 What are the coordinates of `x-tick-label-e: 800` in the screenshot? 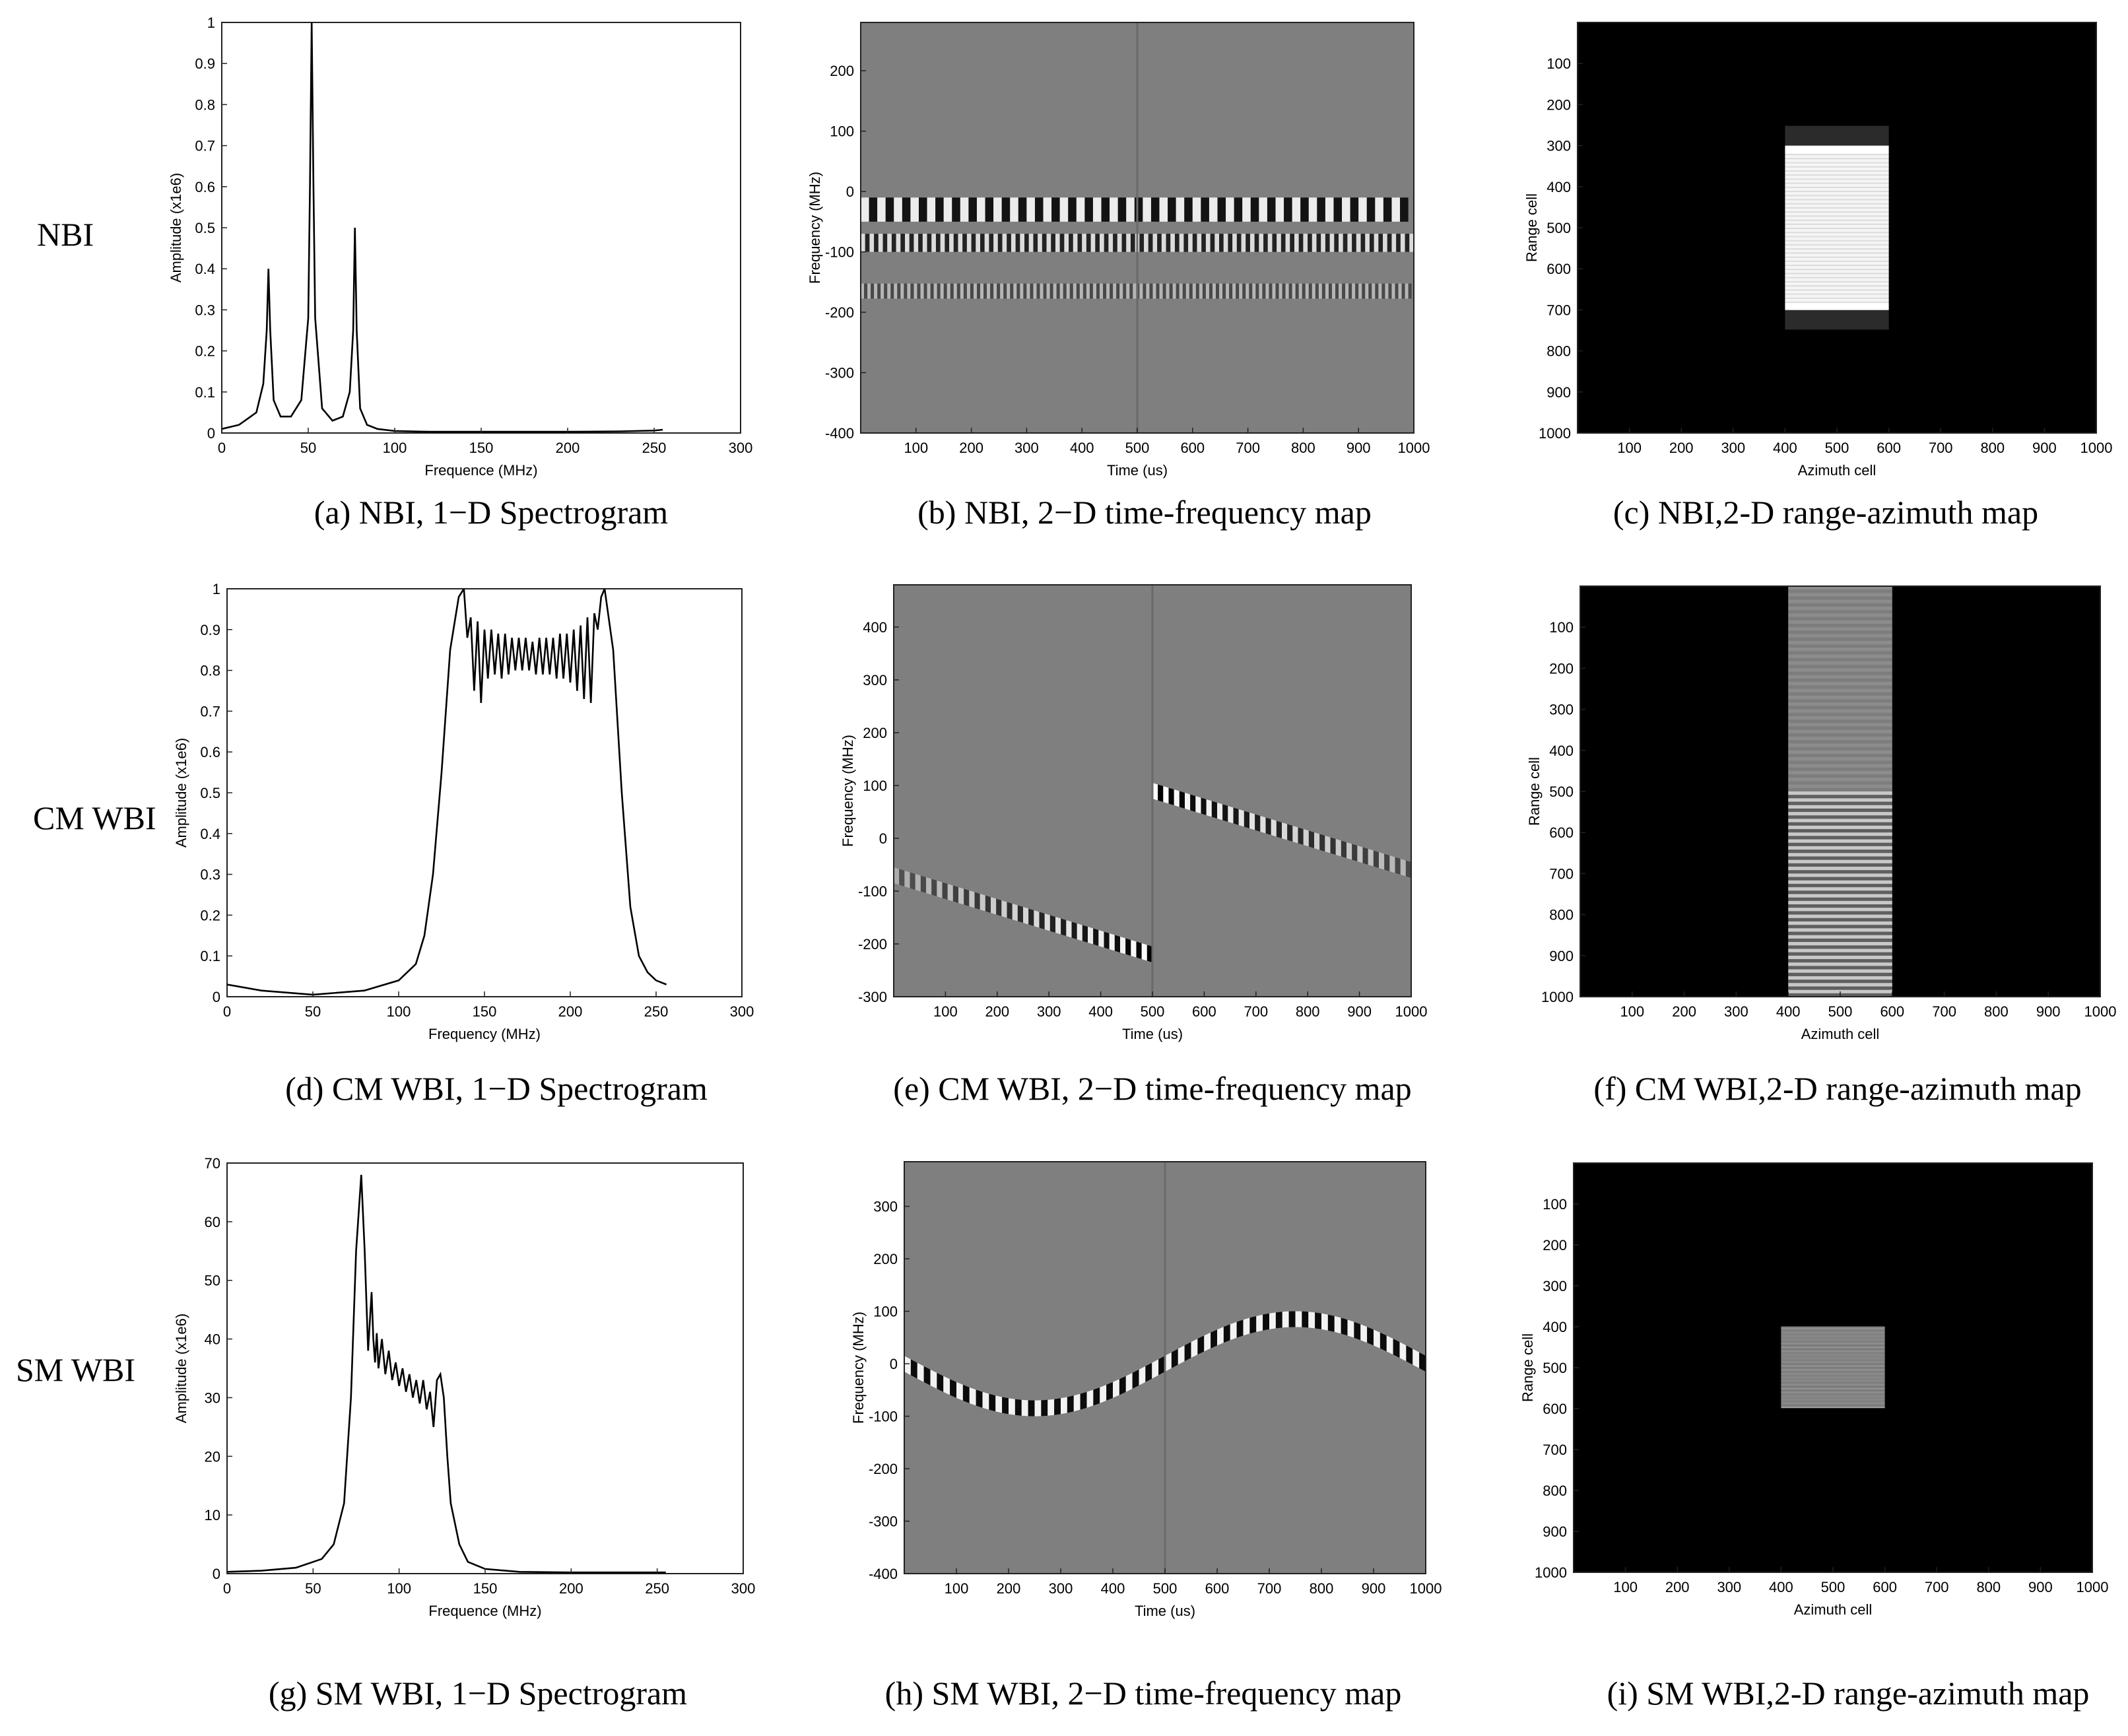 It's located at (1308, 1011).